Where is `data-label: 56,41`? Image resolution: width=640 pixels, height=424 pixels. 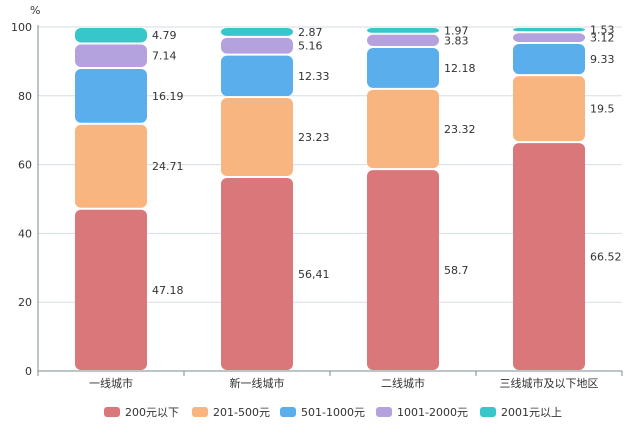
data-label: 56,41 is located at coordinates (314, 274).